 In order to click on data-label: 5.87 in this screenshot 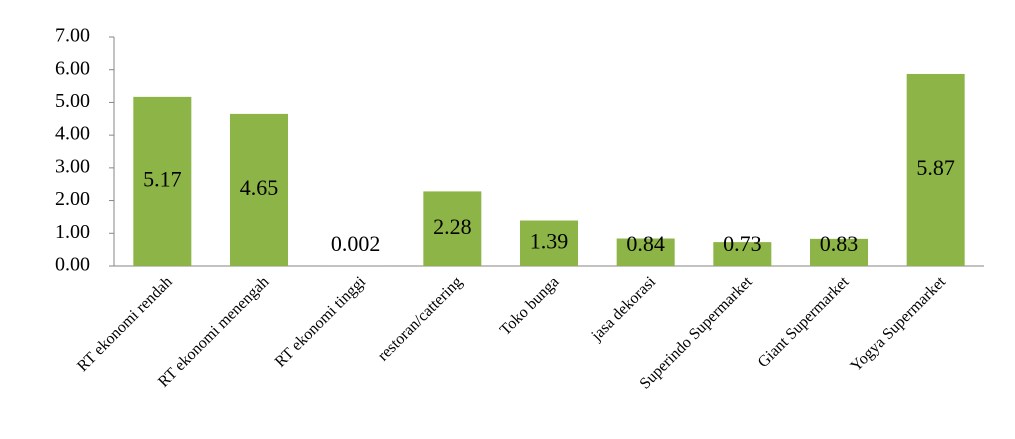, I will do `click(935, 167)`.